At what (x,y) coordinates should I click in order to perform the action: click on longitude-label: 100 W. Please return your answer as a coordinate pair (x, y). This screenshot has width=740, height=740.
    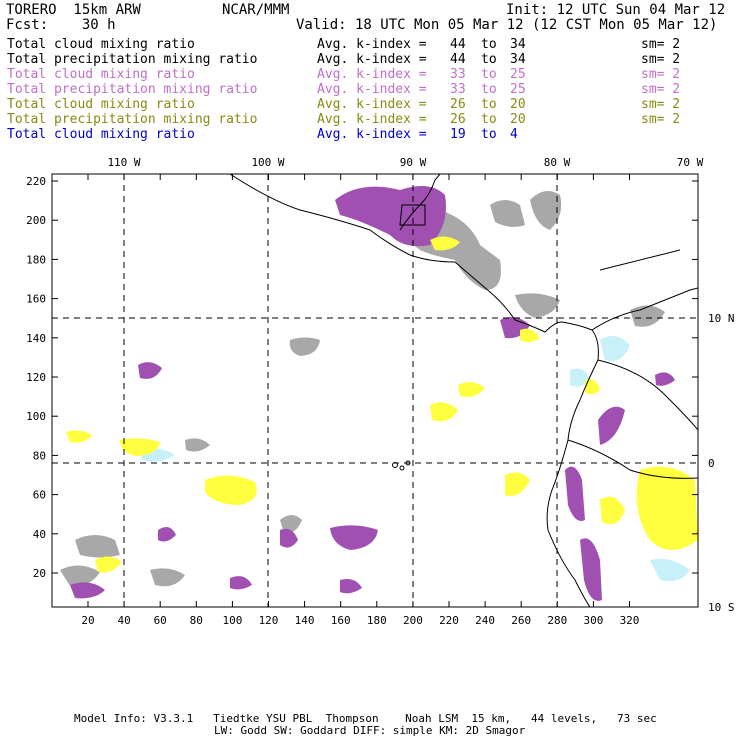
    Looking at the image, I should click on (267, 162).